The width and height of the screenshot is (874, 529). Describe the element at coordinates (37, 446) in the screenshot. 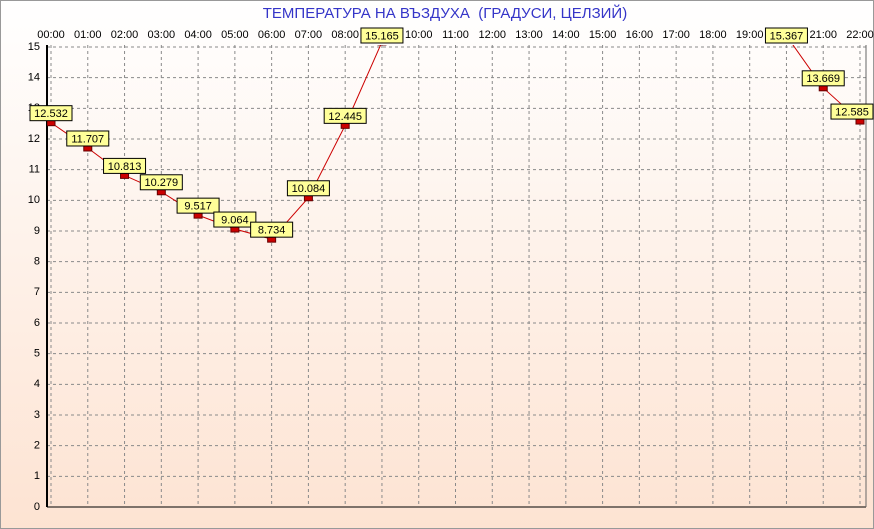

I see `y-tick-label: 2` at that location.